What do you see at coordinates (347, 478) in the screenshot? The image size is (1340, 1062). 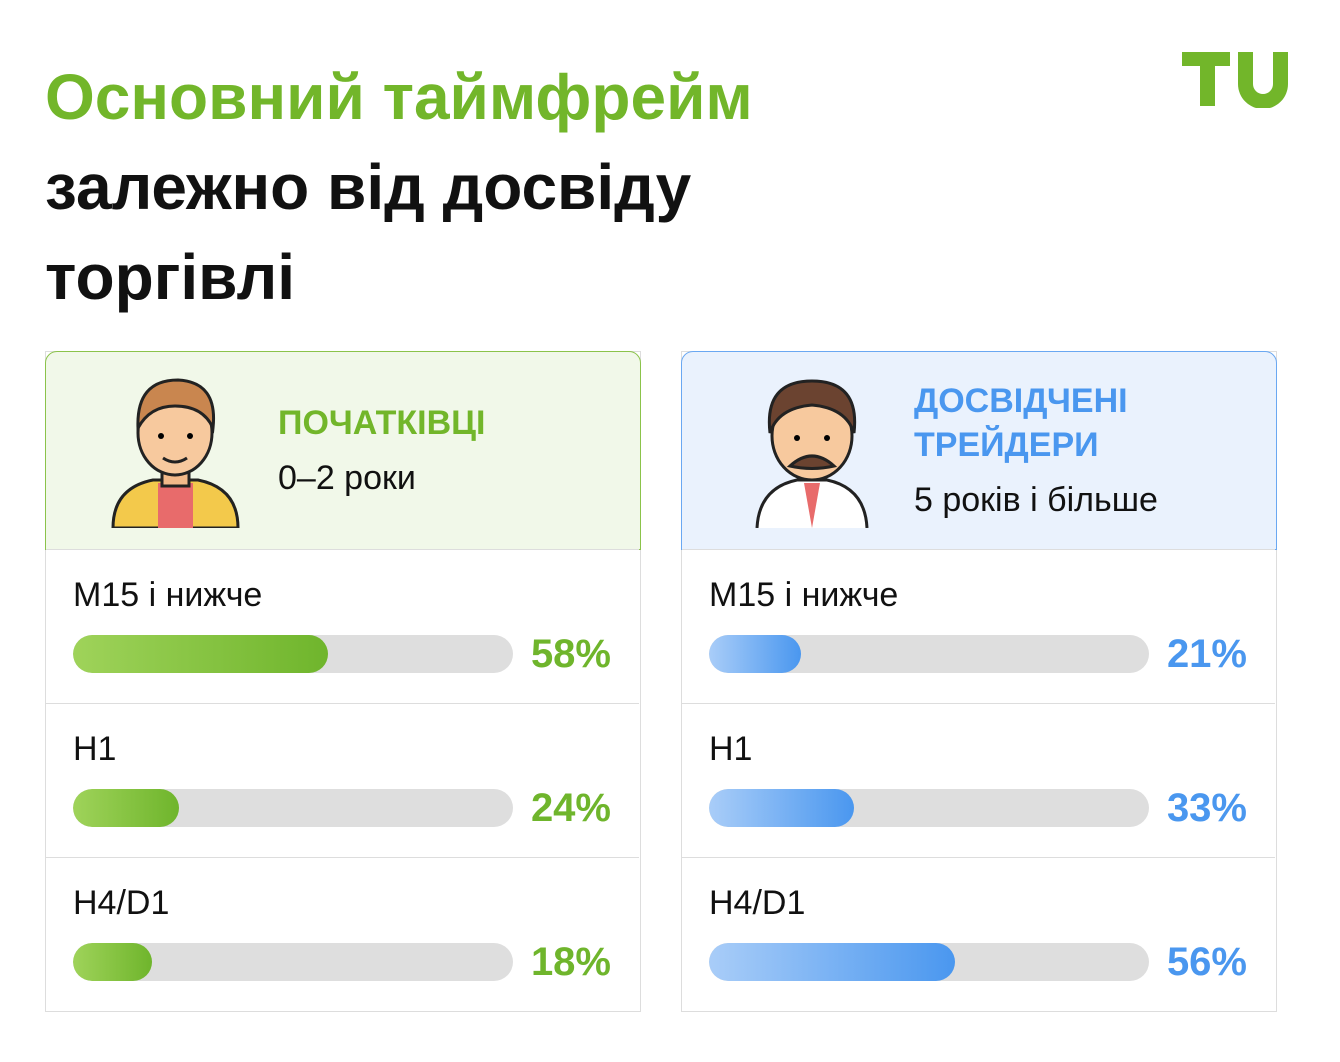 I see `panel-subtitle: 0–2 роки` at bounding box center [347, 478].